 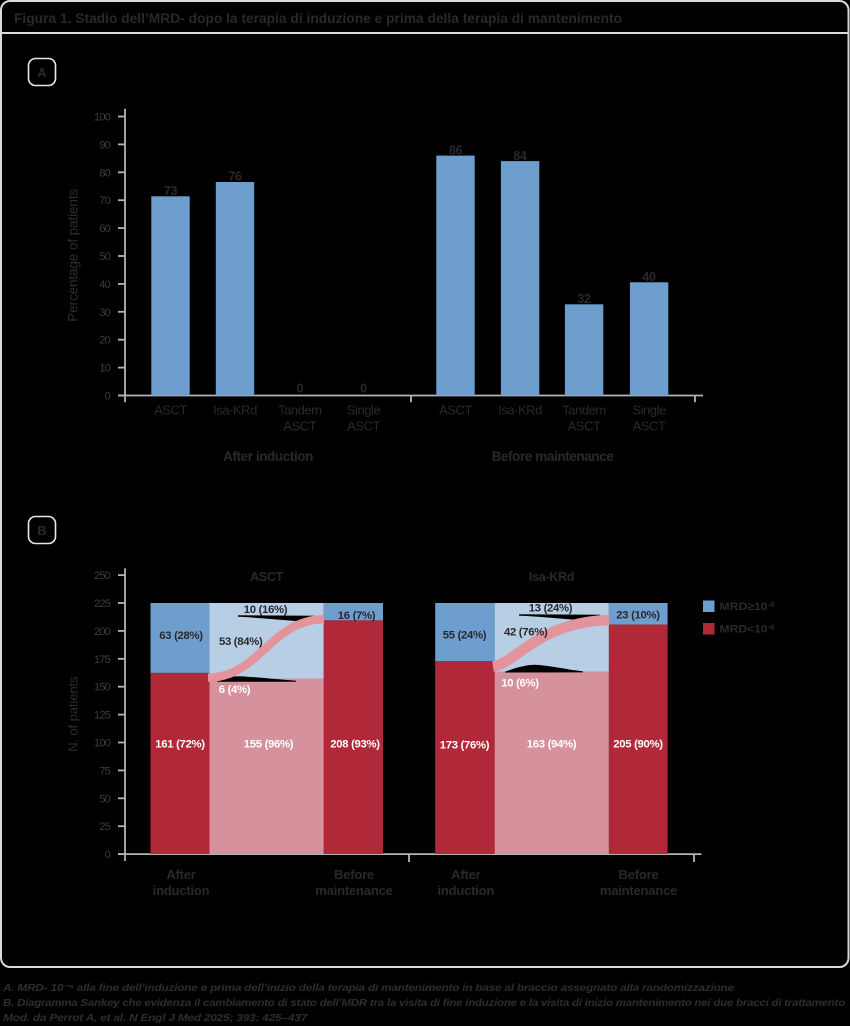 What do you see at coordinates (465, 636) in the screenshot?
I see `svg-text: 55 (24%)` at bounding box center [465, 636].